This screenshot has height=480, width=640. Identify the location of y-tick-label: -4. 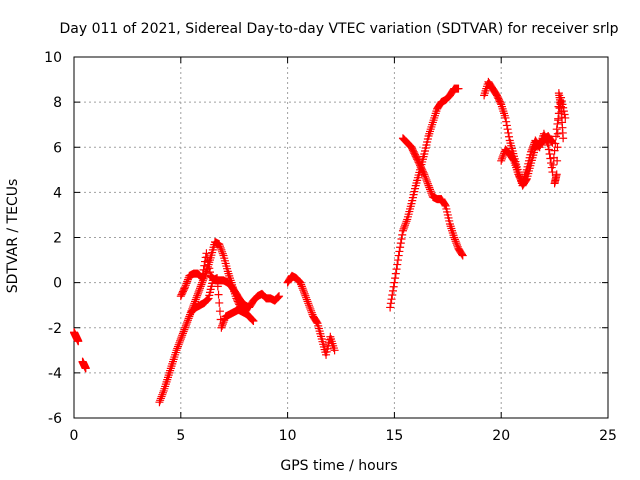
(55, 374).